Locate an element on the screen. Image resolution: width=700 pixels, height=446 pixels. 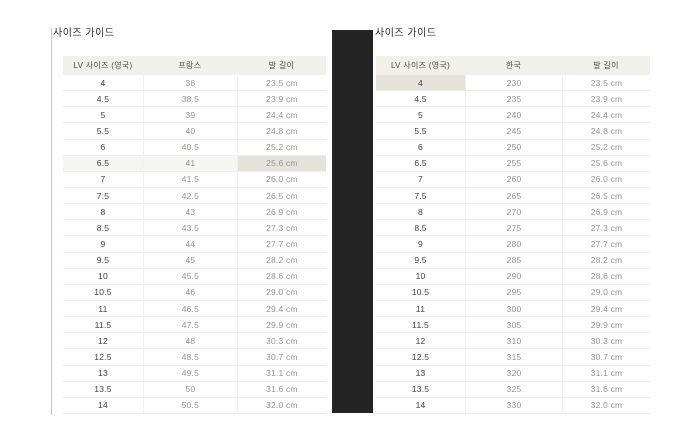
table-cell: 30.7 cm is located at coordinates (281, 357).